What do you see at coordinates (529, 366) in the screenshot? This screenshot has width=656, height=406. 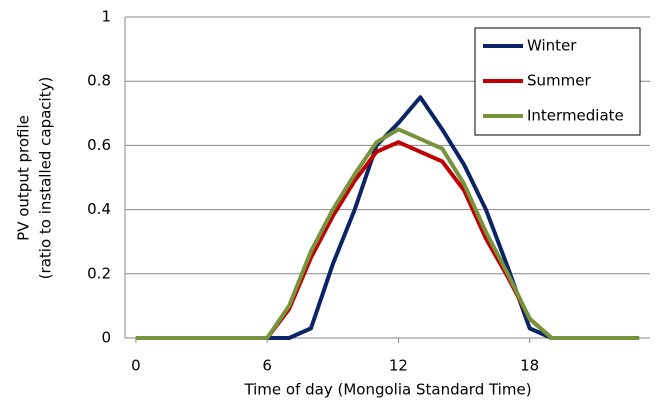 I see `x-tick-label: 18` at bounding box center [529, 366].